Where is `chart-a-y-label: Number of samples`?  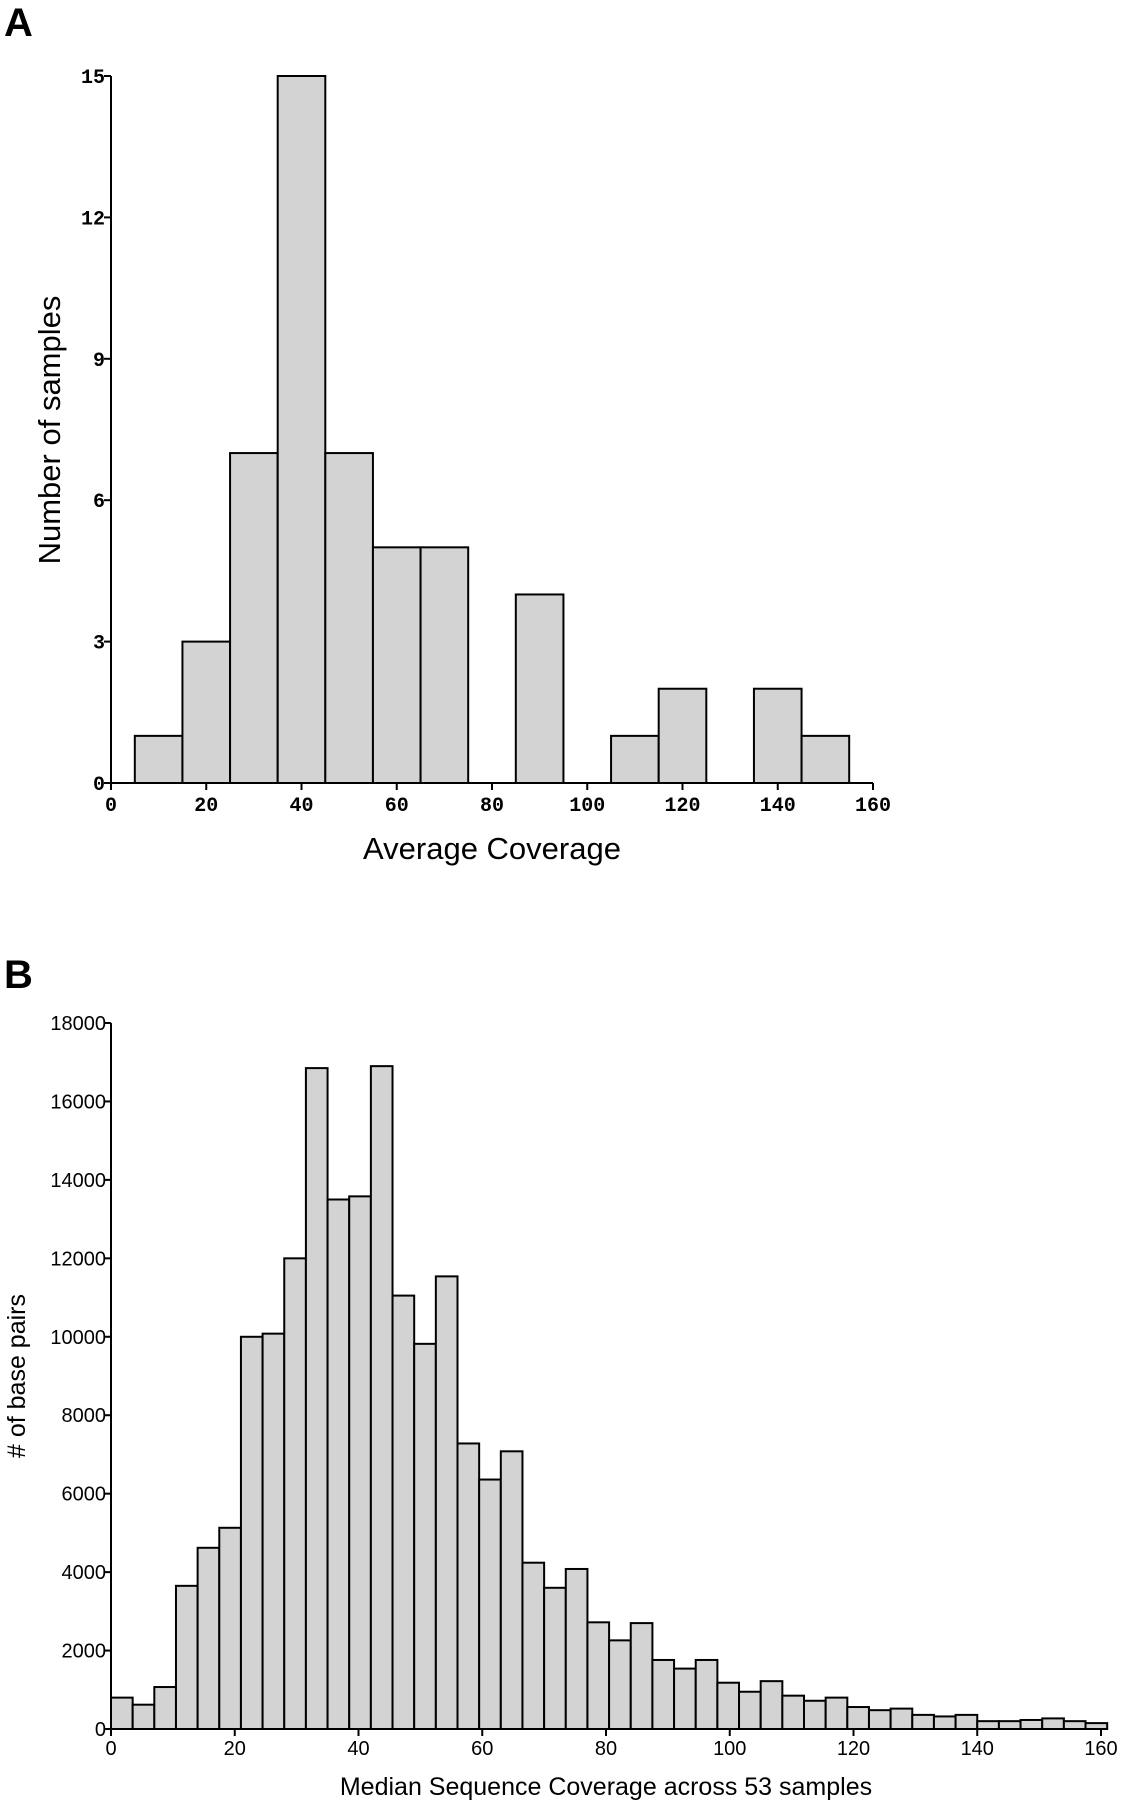 chart-a-y-label: Number of samples is located at coordinates (49, 430).